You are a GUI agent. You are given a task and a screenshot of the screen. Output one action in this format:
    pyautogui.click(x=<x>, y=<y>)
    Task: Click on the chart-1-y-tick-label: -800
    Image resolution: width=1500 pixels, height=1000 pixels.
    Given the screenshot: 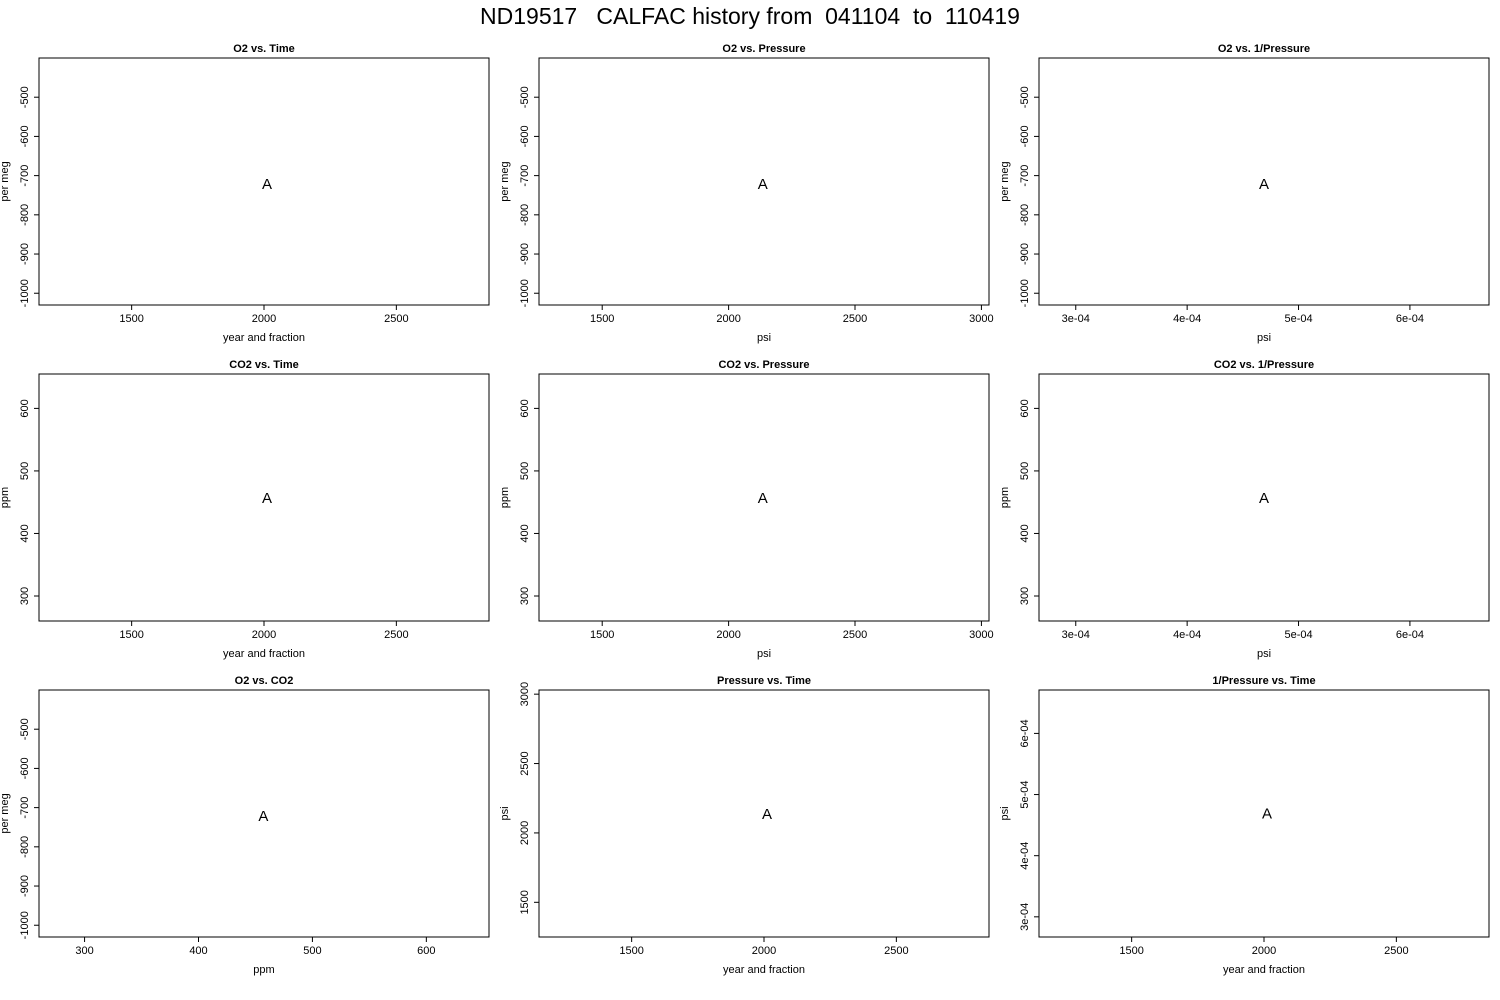 What is the action you would take?
    pyautogui.click(x=25, y=215)
    